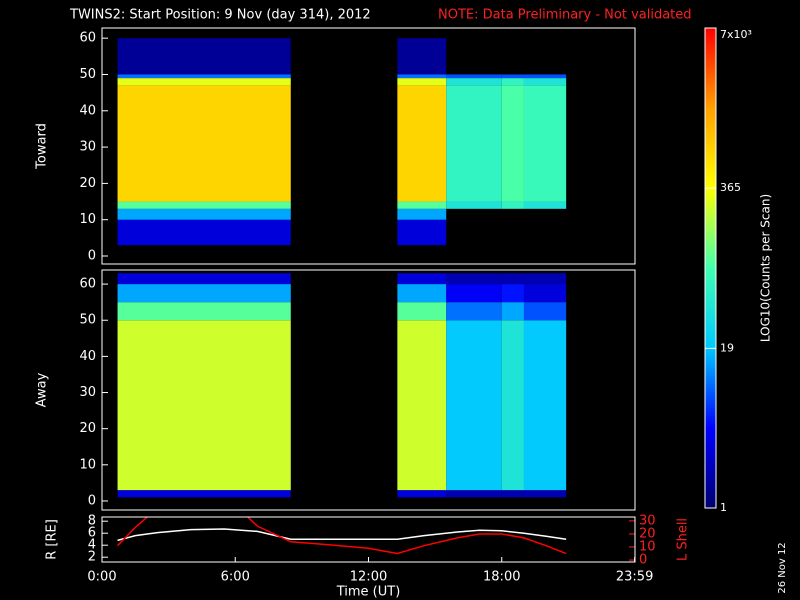 The height and width of the screenshot is (600, 800). What do you see at coordinates (643, 560) in the screenshot?
I see `y2-tick-label: 0` at bounding box center [643, 560].